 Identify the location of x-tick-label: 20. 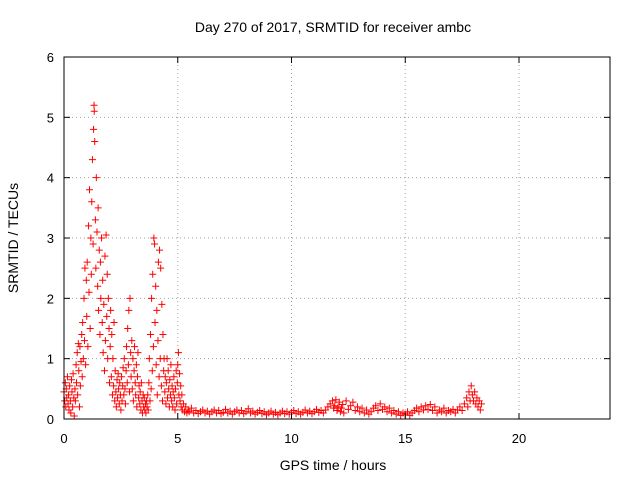
(519, 438).